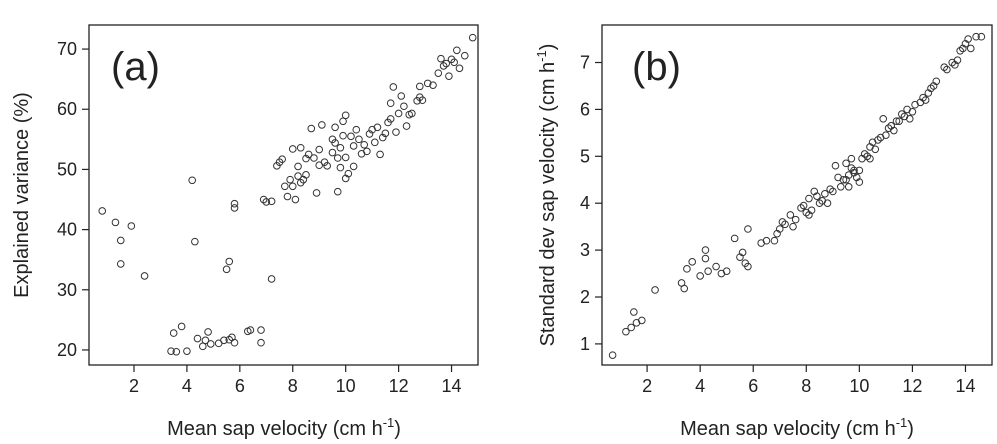 The width and height of the screenshot is (997, 444). I want to click on panel-b-y-tick-label: 3, so click(585, 250).